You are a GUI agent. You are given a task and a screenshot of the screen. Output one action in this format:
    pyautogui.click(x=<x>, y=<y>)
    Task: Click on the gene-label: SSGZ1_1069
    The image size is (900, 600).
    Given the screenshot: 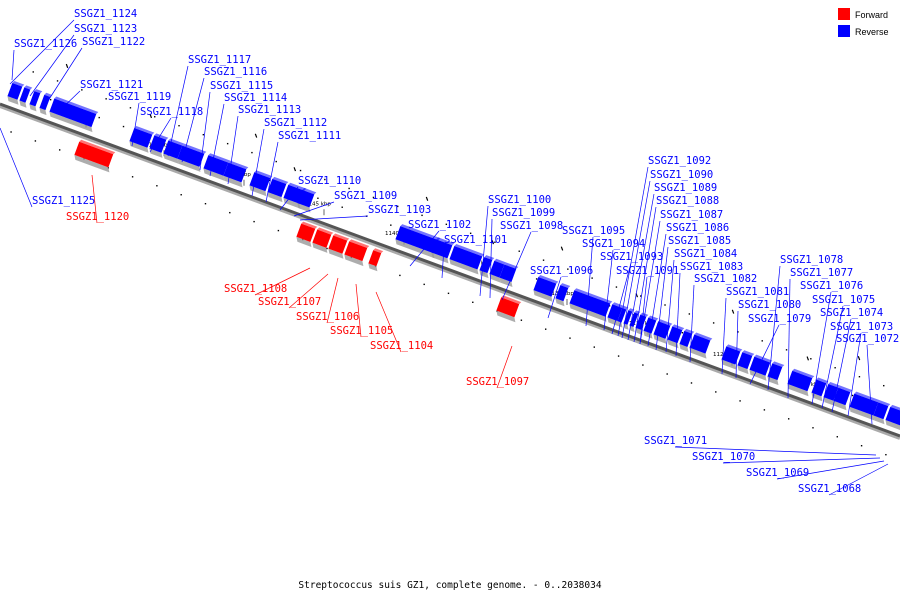 What is the action you would take?
    pyautogui.click(x=777, y=473)
    